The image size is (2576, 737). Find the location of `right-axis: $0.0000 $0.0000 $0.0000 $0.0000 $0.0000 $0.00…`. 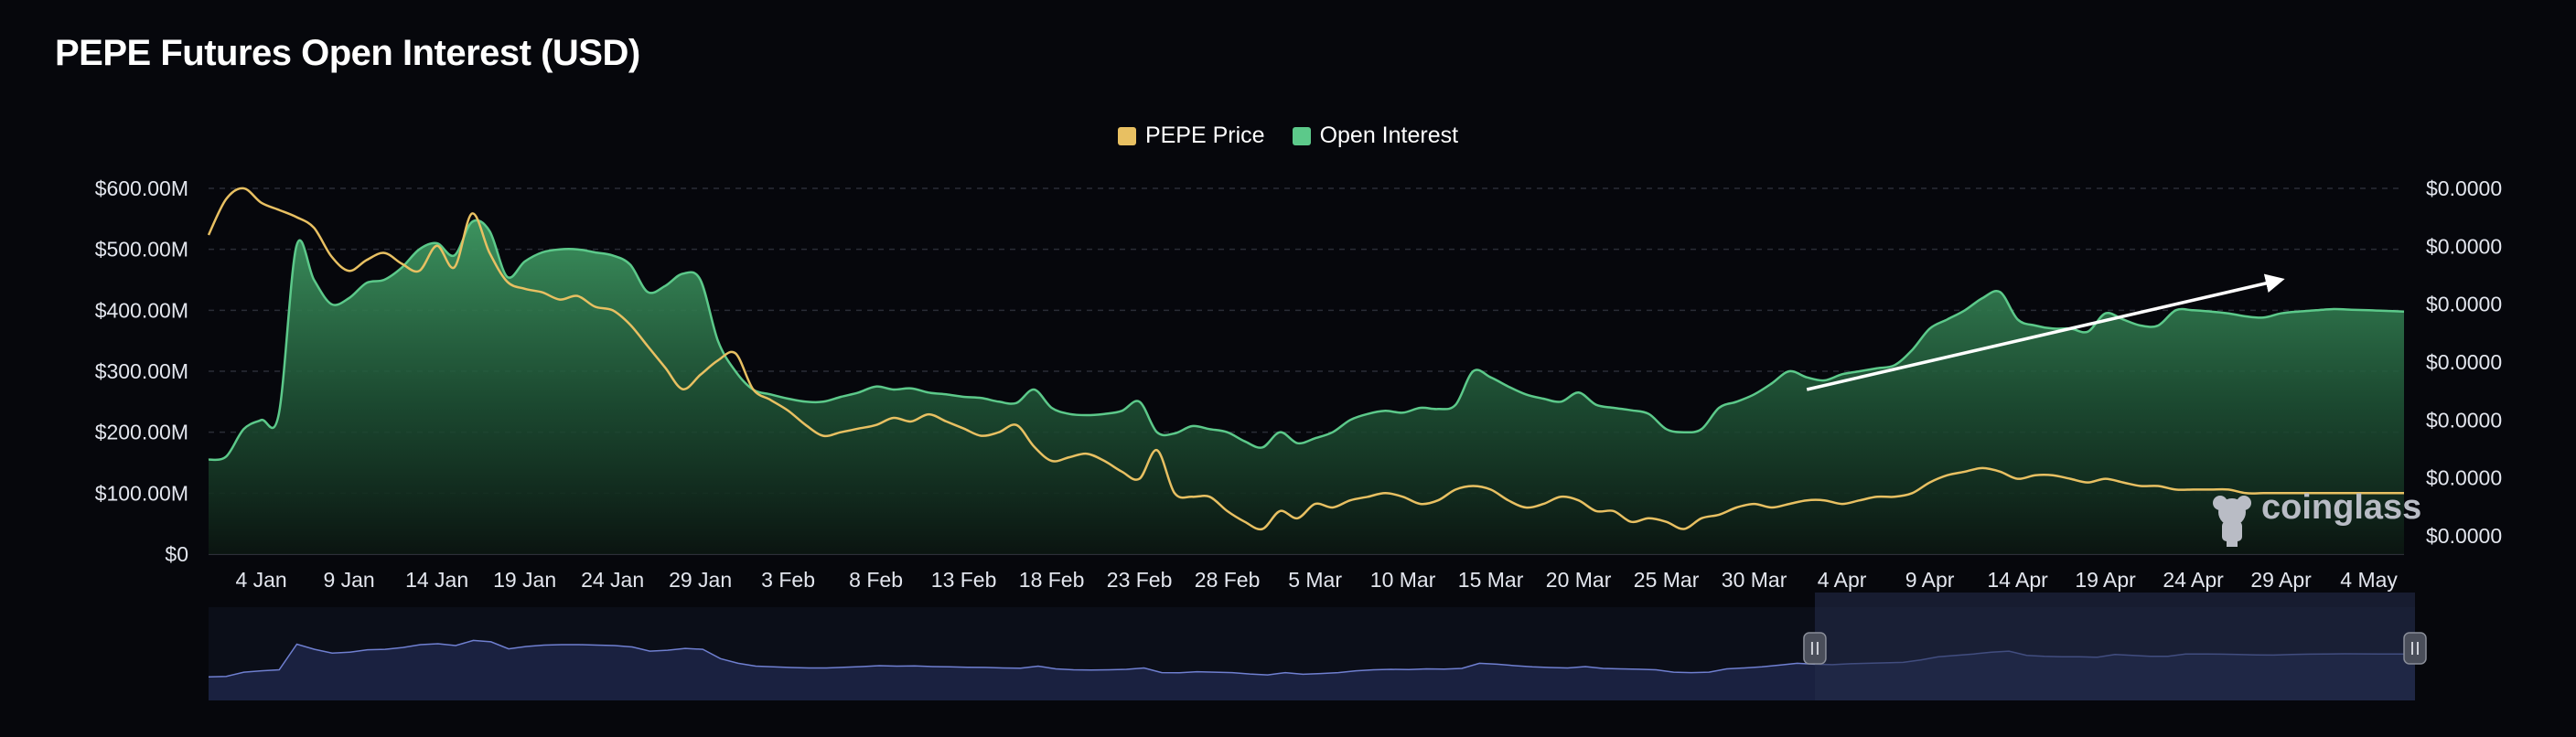

right-axis: $0.0000 $0.0000 $0.0000 $0.0000 $0.0000 $0.00… is located at coordinates (2464, 362).